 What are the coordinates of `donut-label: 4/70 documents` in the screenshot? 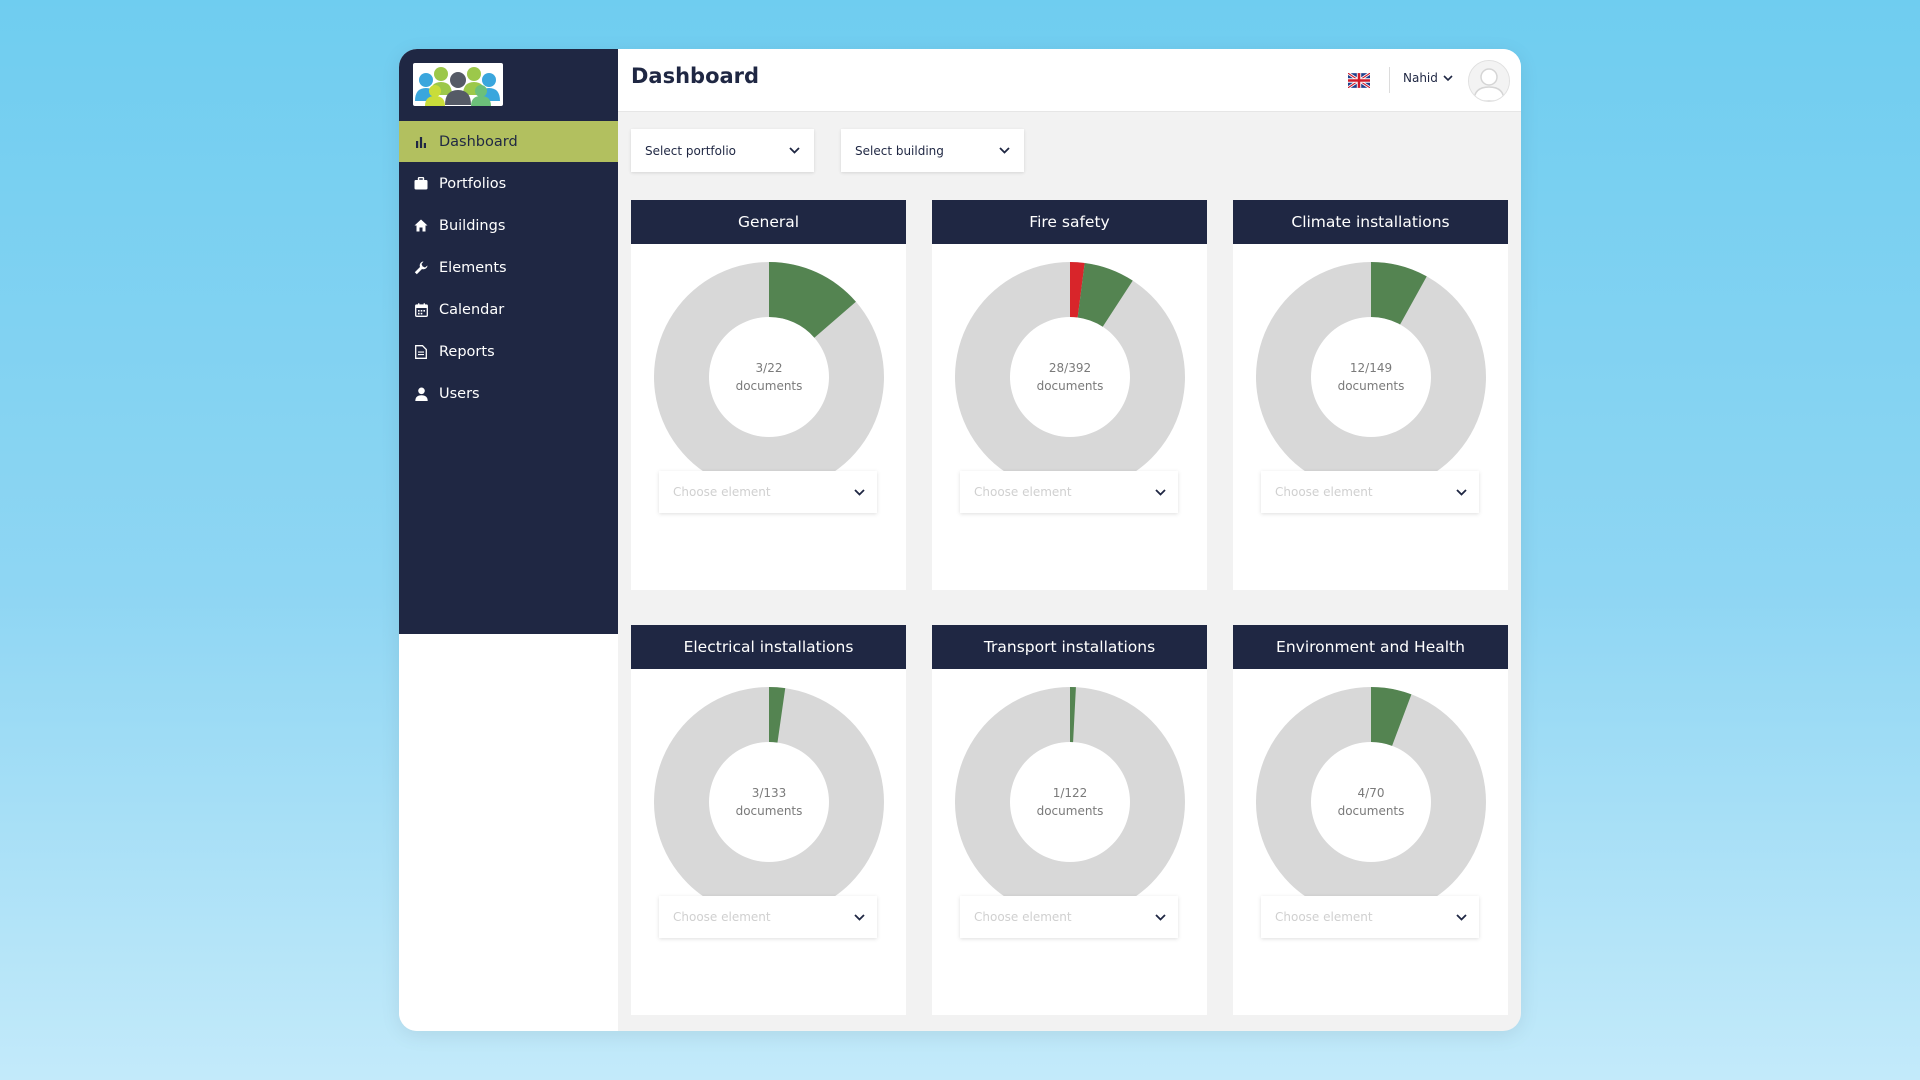 It's located at (1371, 802).